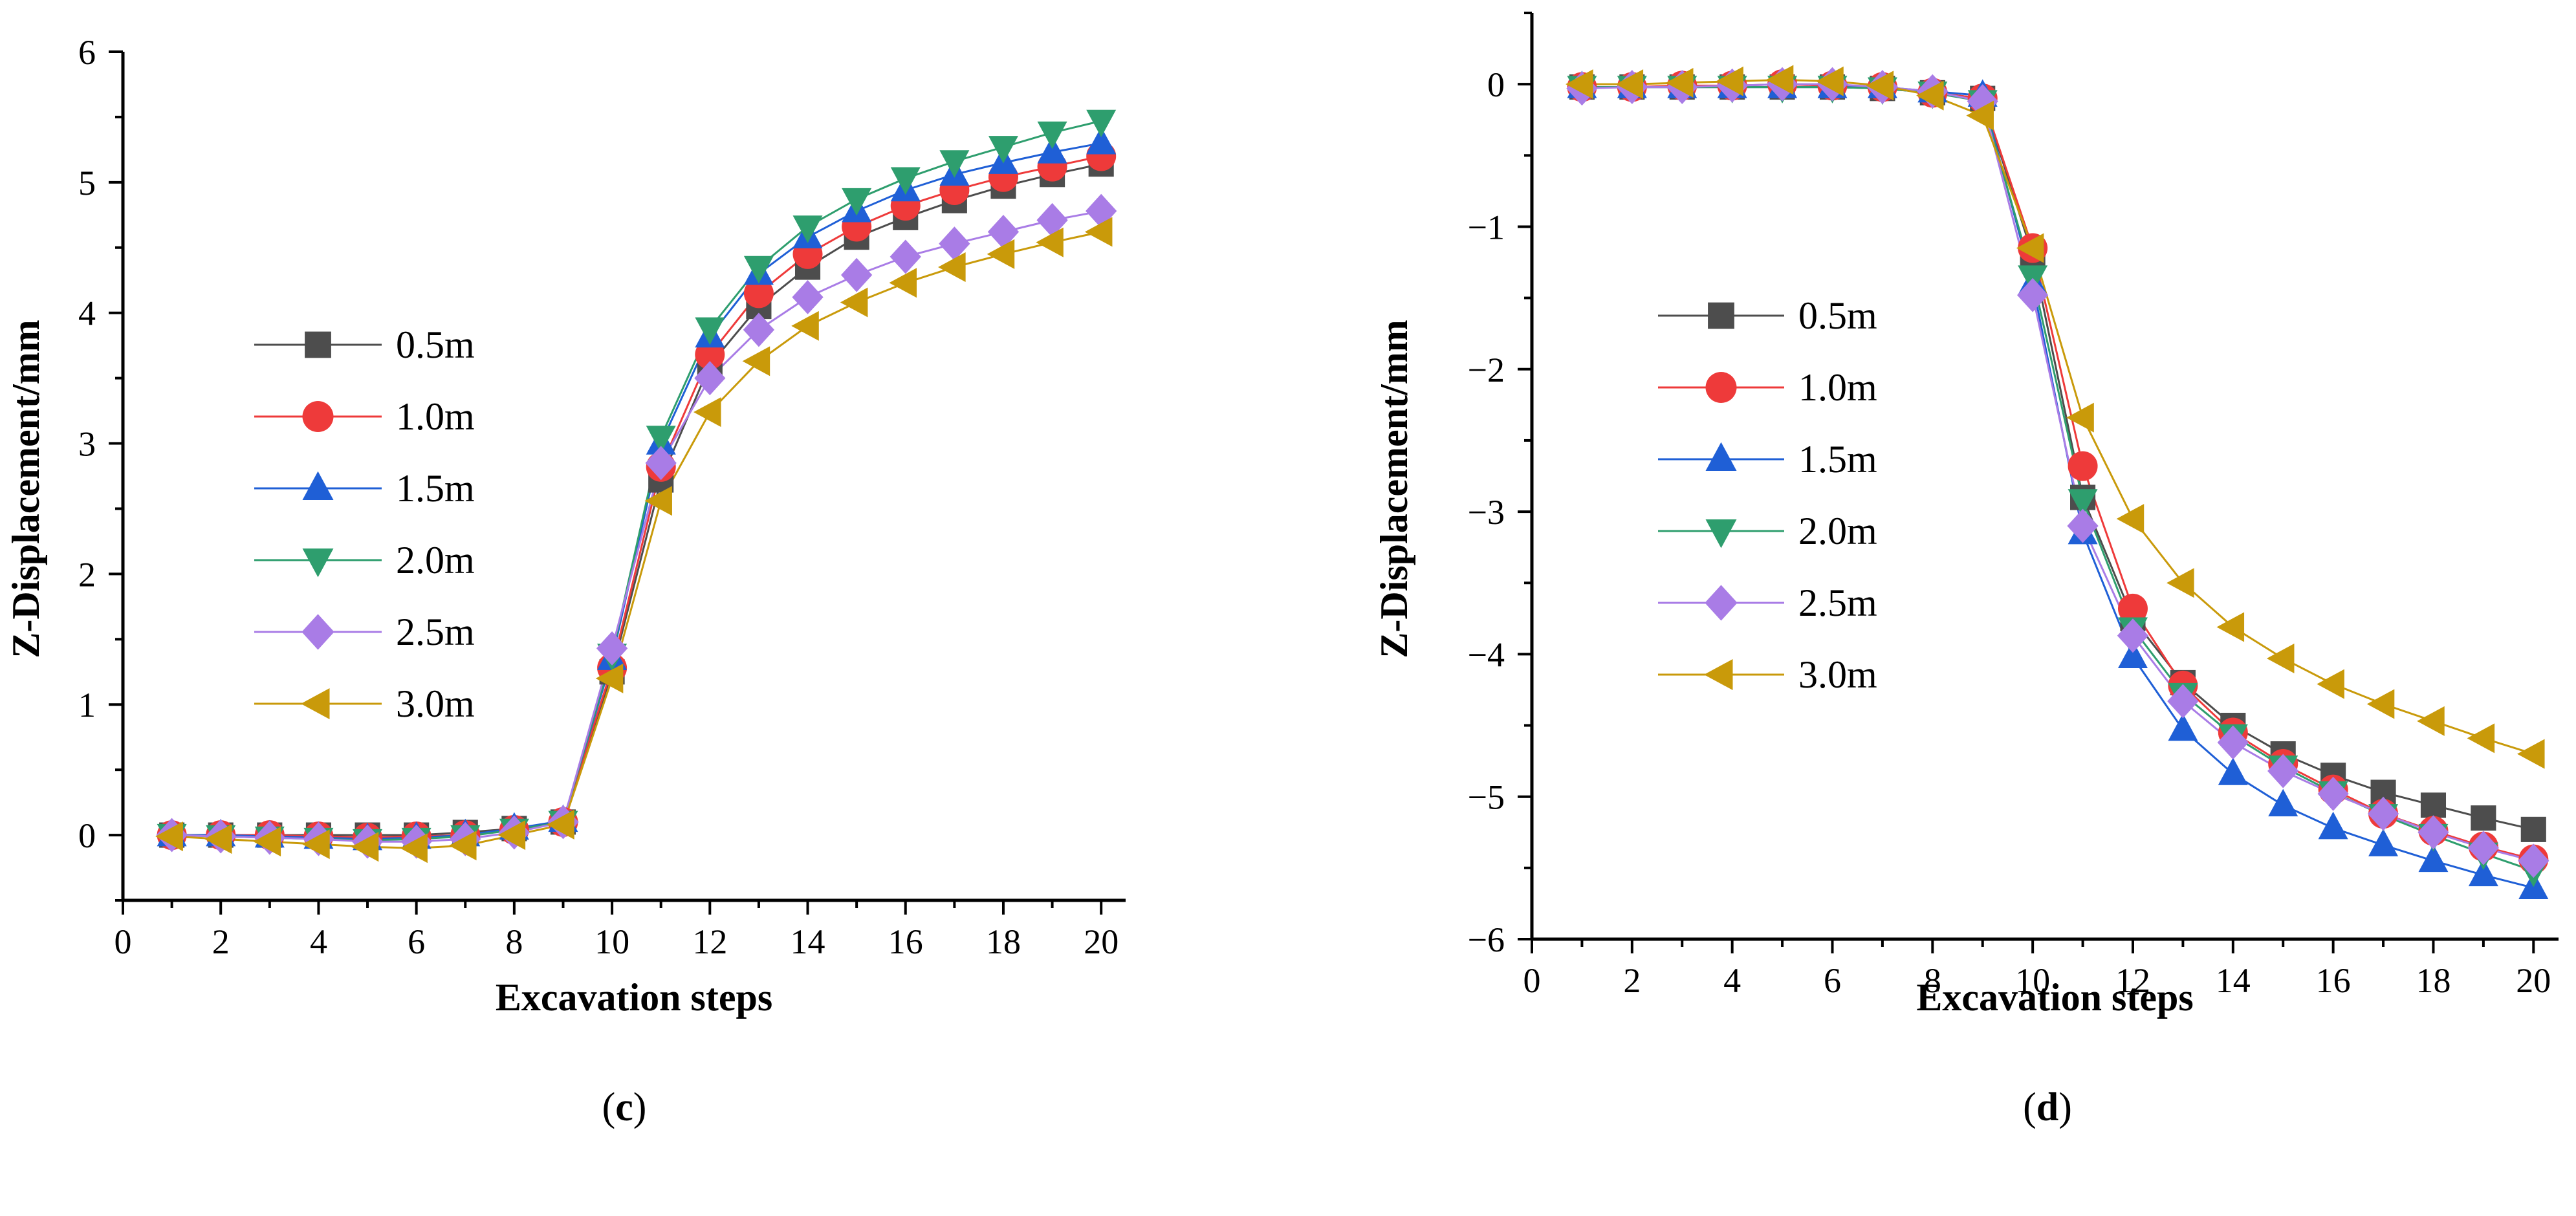 Image resolution: width=2576 pixels, height=1216 pixels. I want to click on x-tick-label: 14, so click(2233, 981).